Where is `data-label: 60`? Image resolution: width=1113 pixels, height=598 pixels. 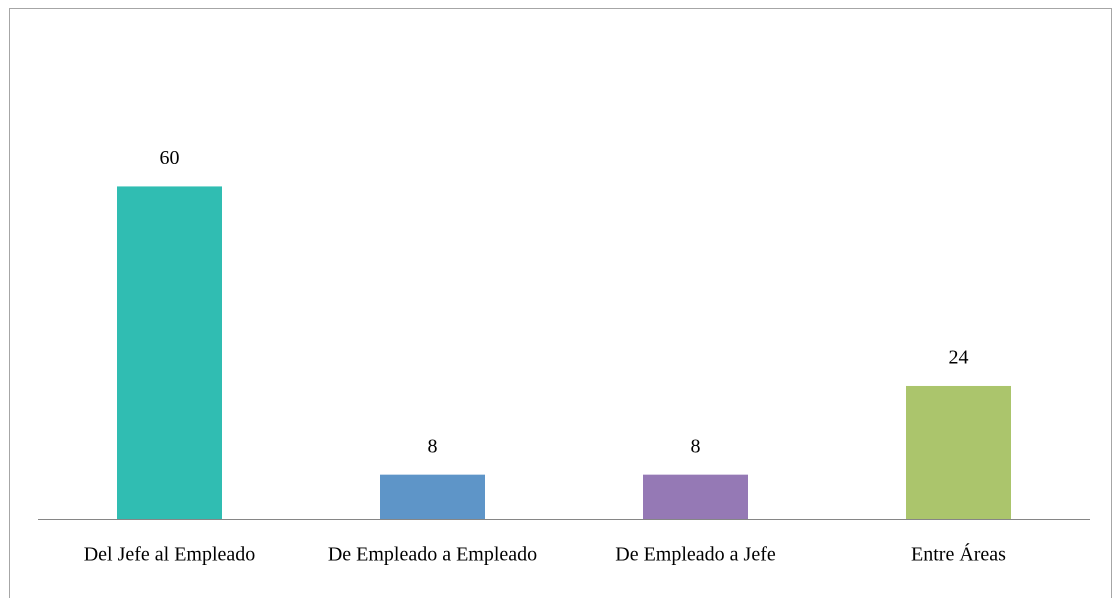 data-label: 60 is located at coordinates (170, 158).